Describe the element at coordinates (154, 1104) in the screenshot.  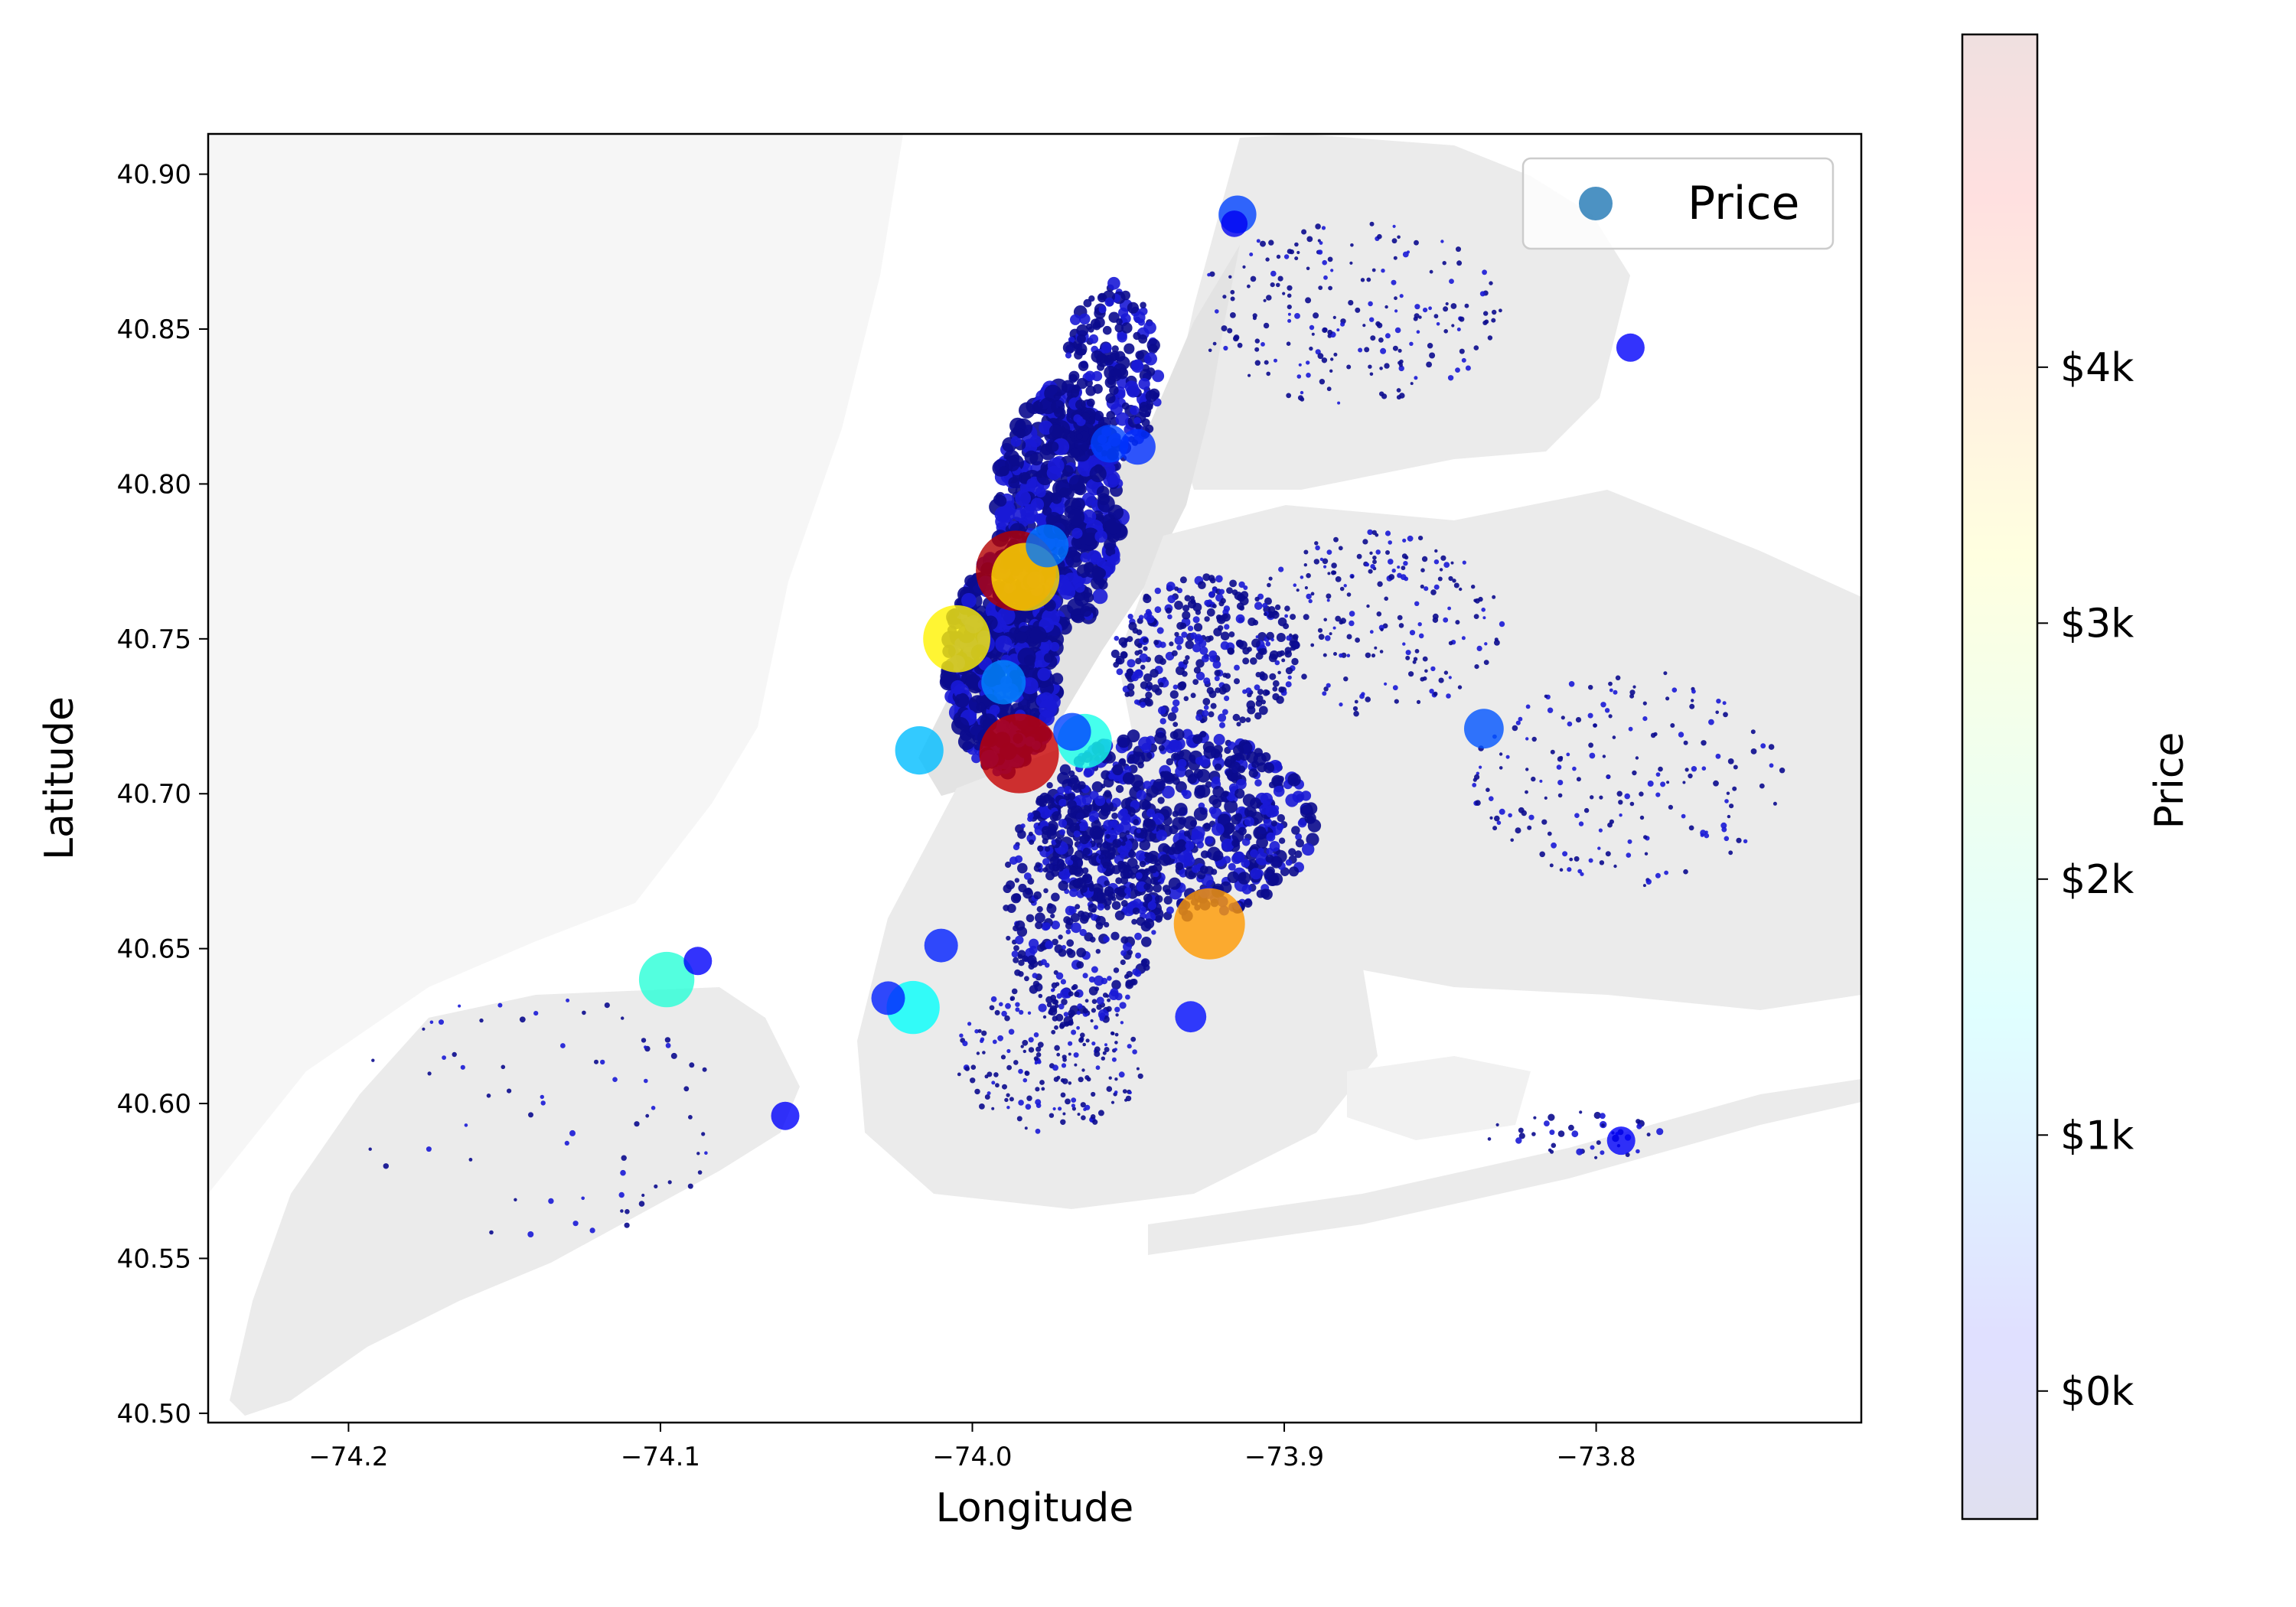
I see `y-tick-label: 40.60` at that location.